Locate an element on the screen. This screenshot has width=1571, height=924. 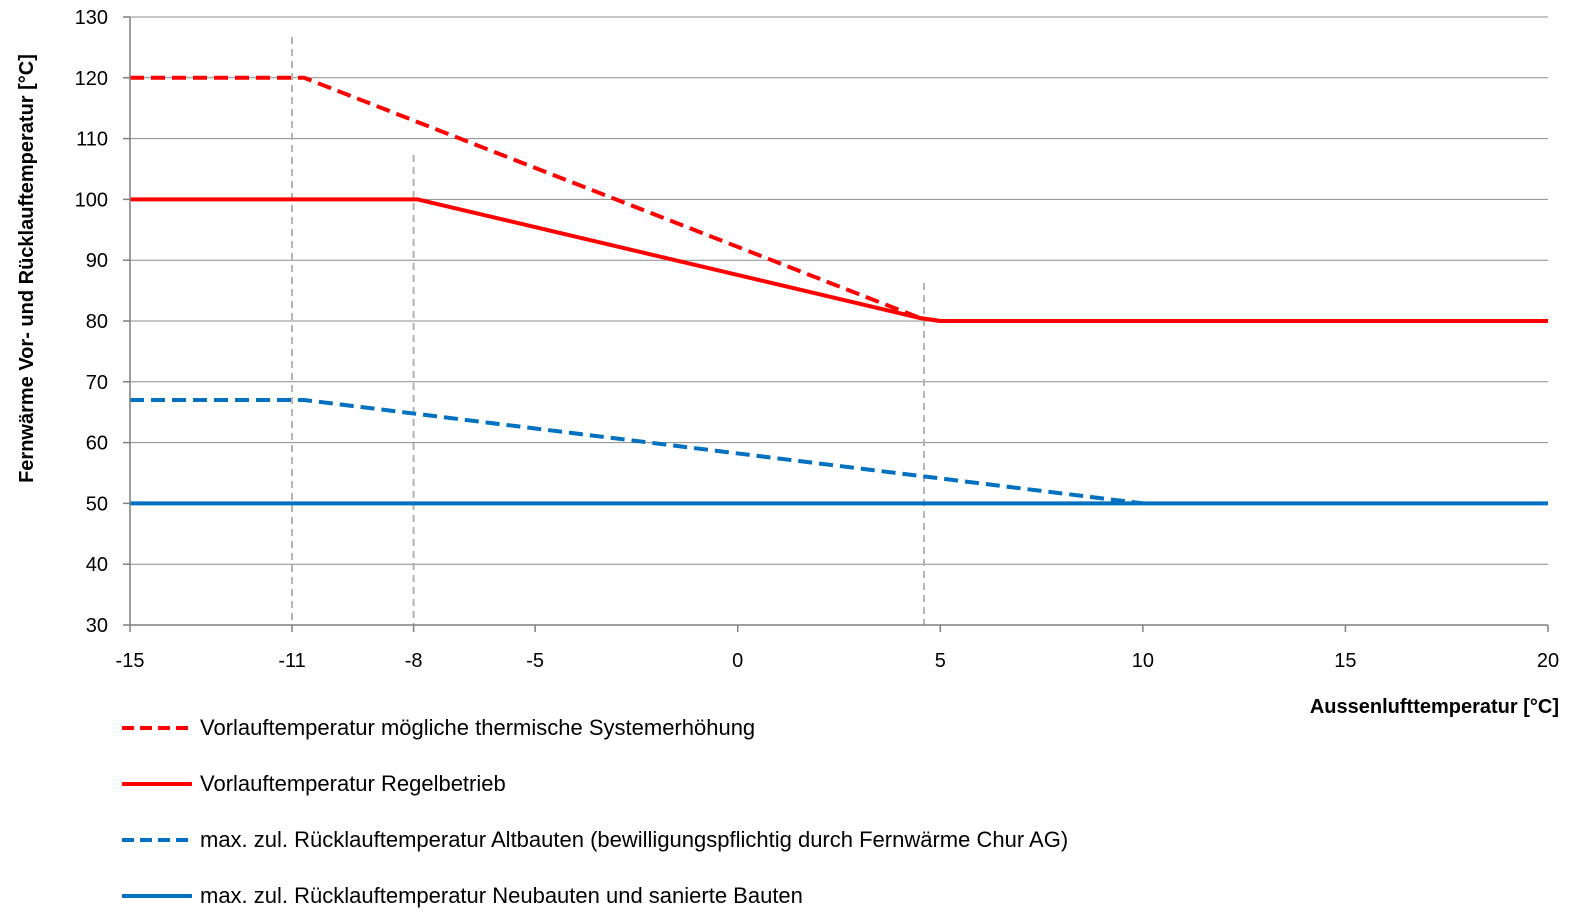
x-tick-label: -5 is located at coordinates (535, 661).